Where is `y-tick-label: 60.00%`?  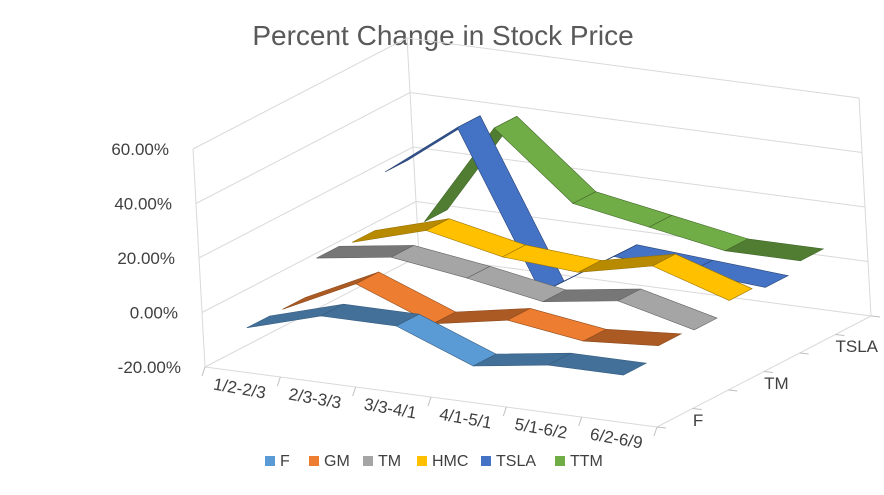 y-tick-label: 60.00% is located at coordinates (140, 149).